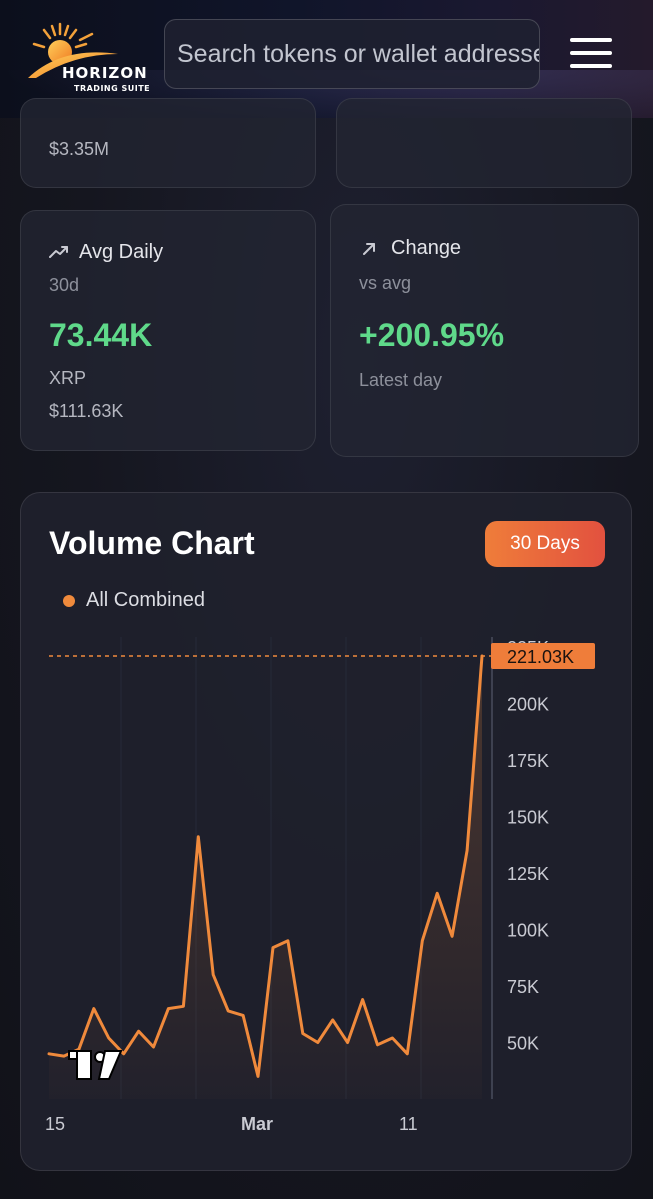 The image size is (653, 1199). Describe the element at coordinates (68, 378) in the screenshot. I see `avg-daily-unit: XRP` at that location.